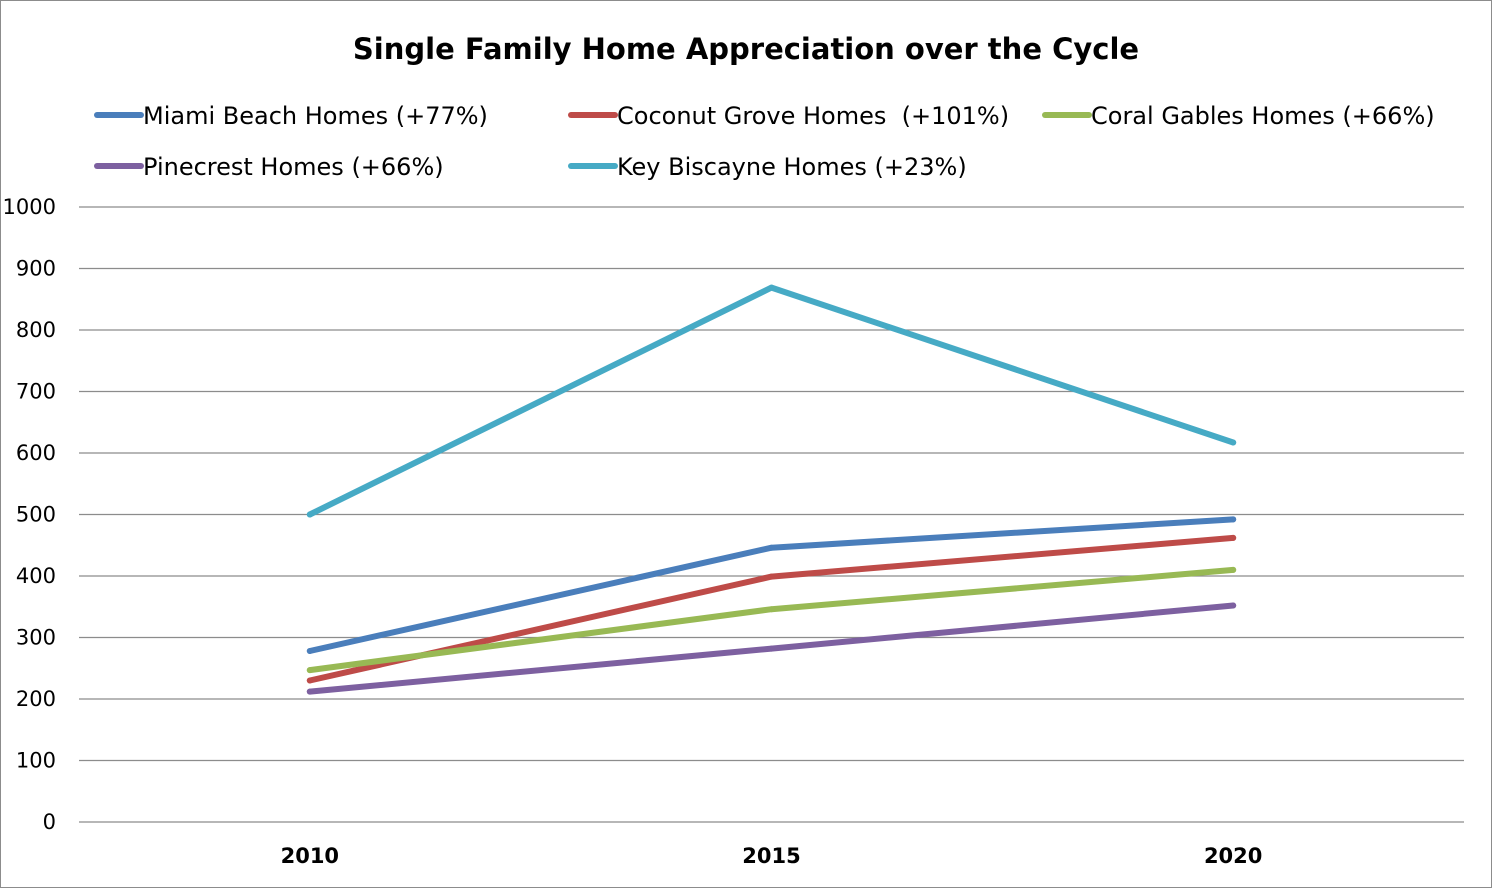  What do you see at coordinates (315, 116) in the screenshot?
I see `legend-label: Miami Beach Homes (+77%)` at bounding box center [315, 116].